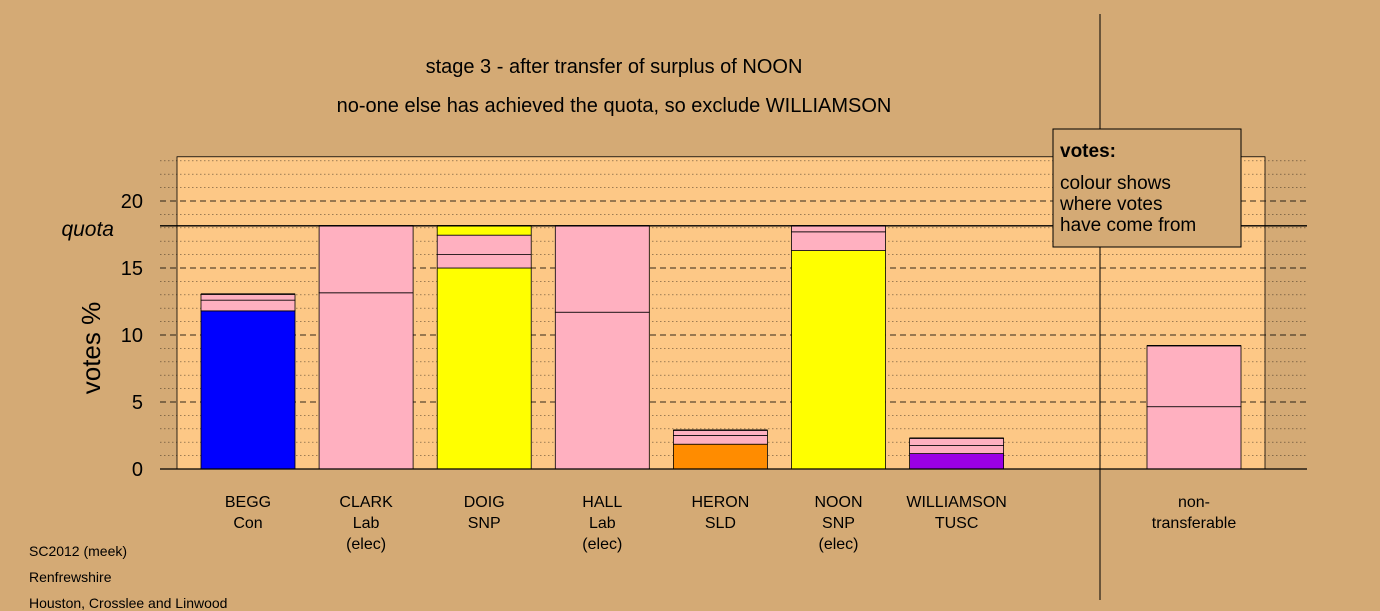  What do you see at coordinates (248, 502) in the screenshot?
I see `x-tick-label: BEGG` at bounding box center [248, 502].